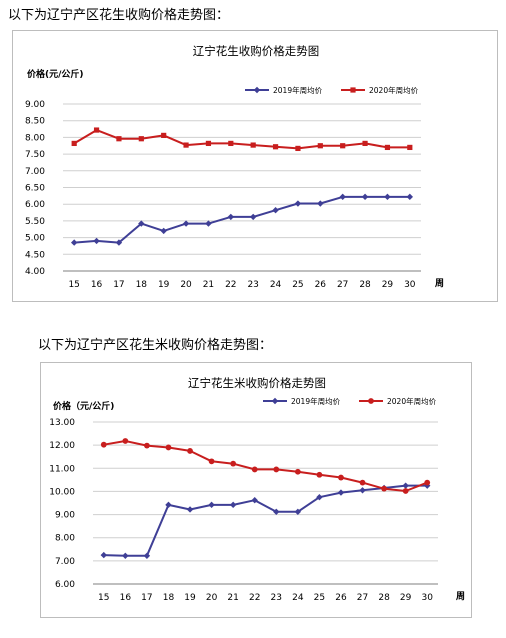 The height and width of the screenshot is (638, 506). Describe the element at coordinates (186, 285) in the screenshot. I see `x-tick-label: 20` at that location.